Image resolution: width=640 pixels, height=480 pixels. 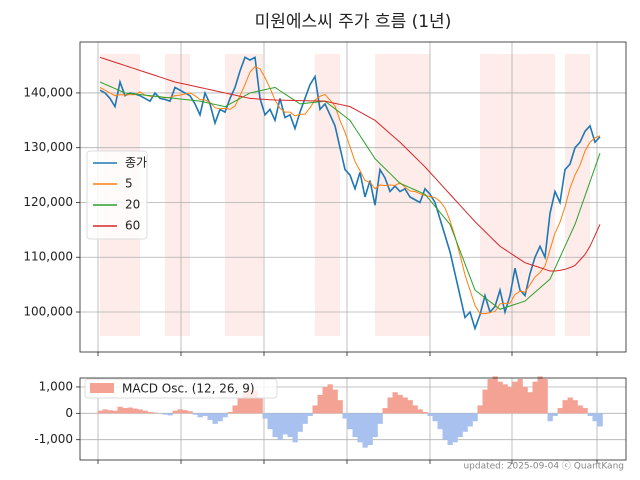 What do you see at coordinates (48, 92) in the screenshot?
I see `y-tick-label: 140,000` at bounding box center [48, 92].